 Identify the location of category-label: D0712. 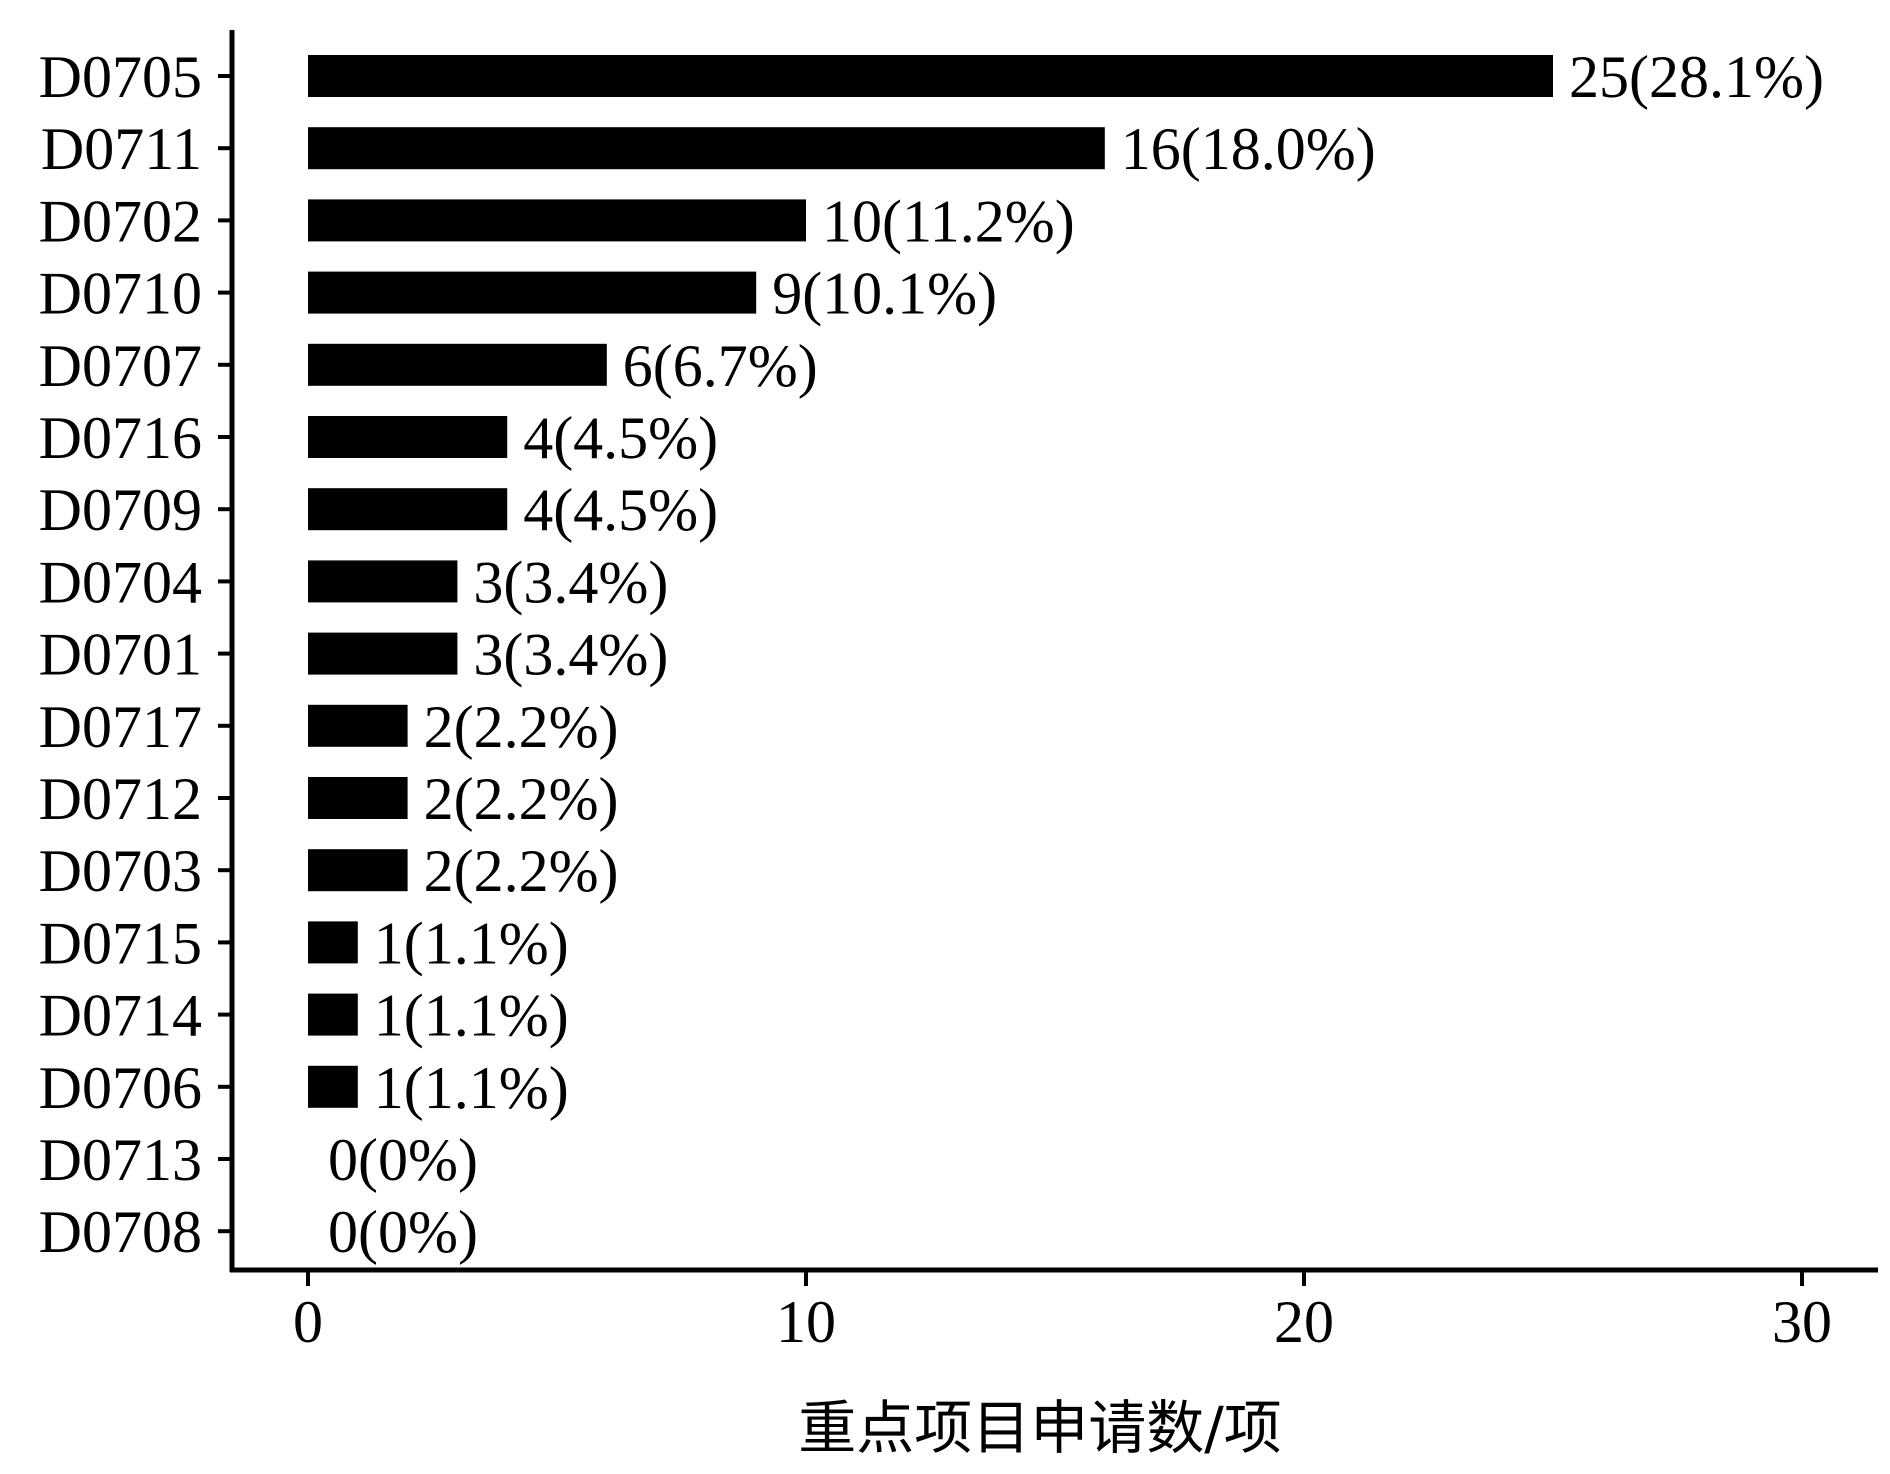
(120, 799).